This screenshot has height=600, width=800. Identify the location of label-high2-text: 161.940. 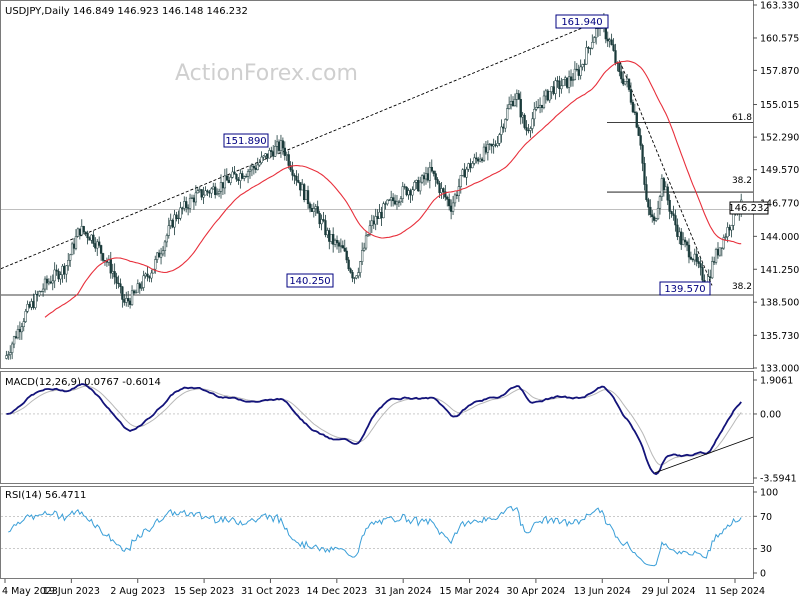
(581, 22).